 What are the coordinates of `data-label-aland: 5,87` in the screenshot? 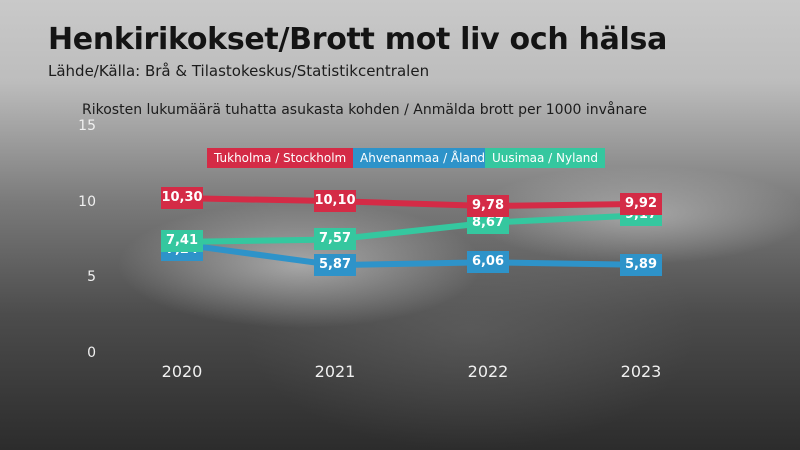 It's located at (335, 265).